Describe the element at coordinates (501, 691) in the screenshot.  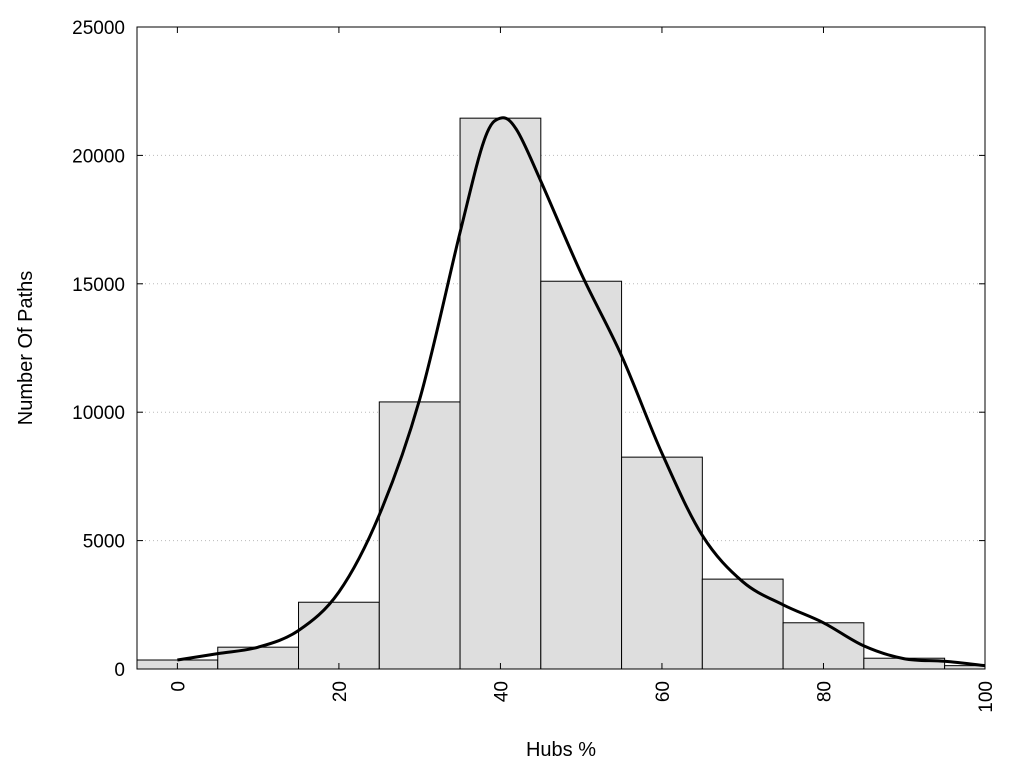
I see `x-tick-label: 40` at that location.